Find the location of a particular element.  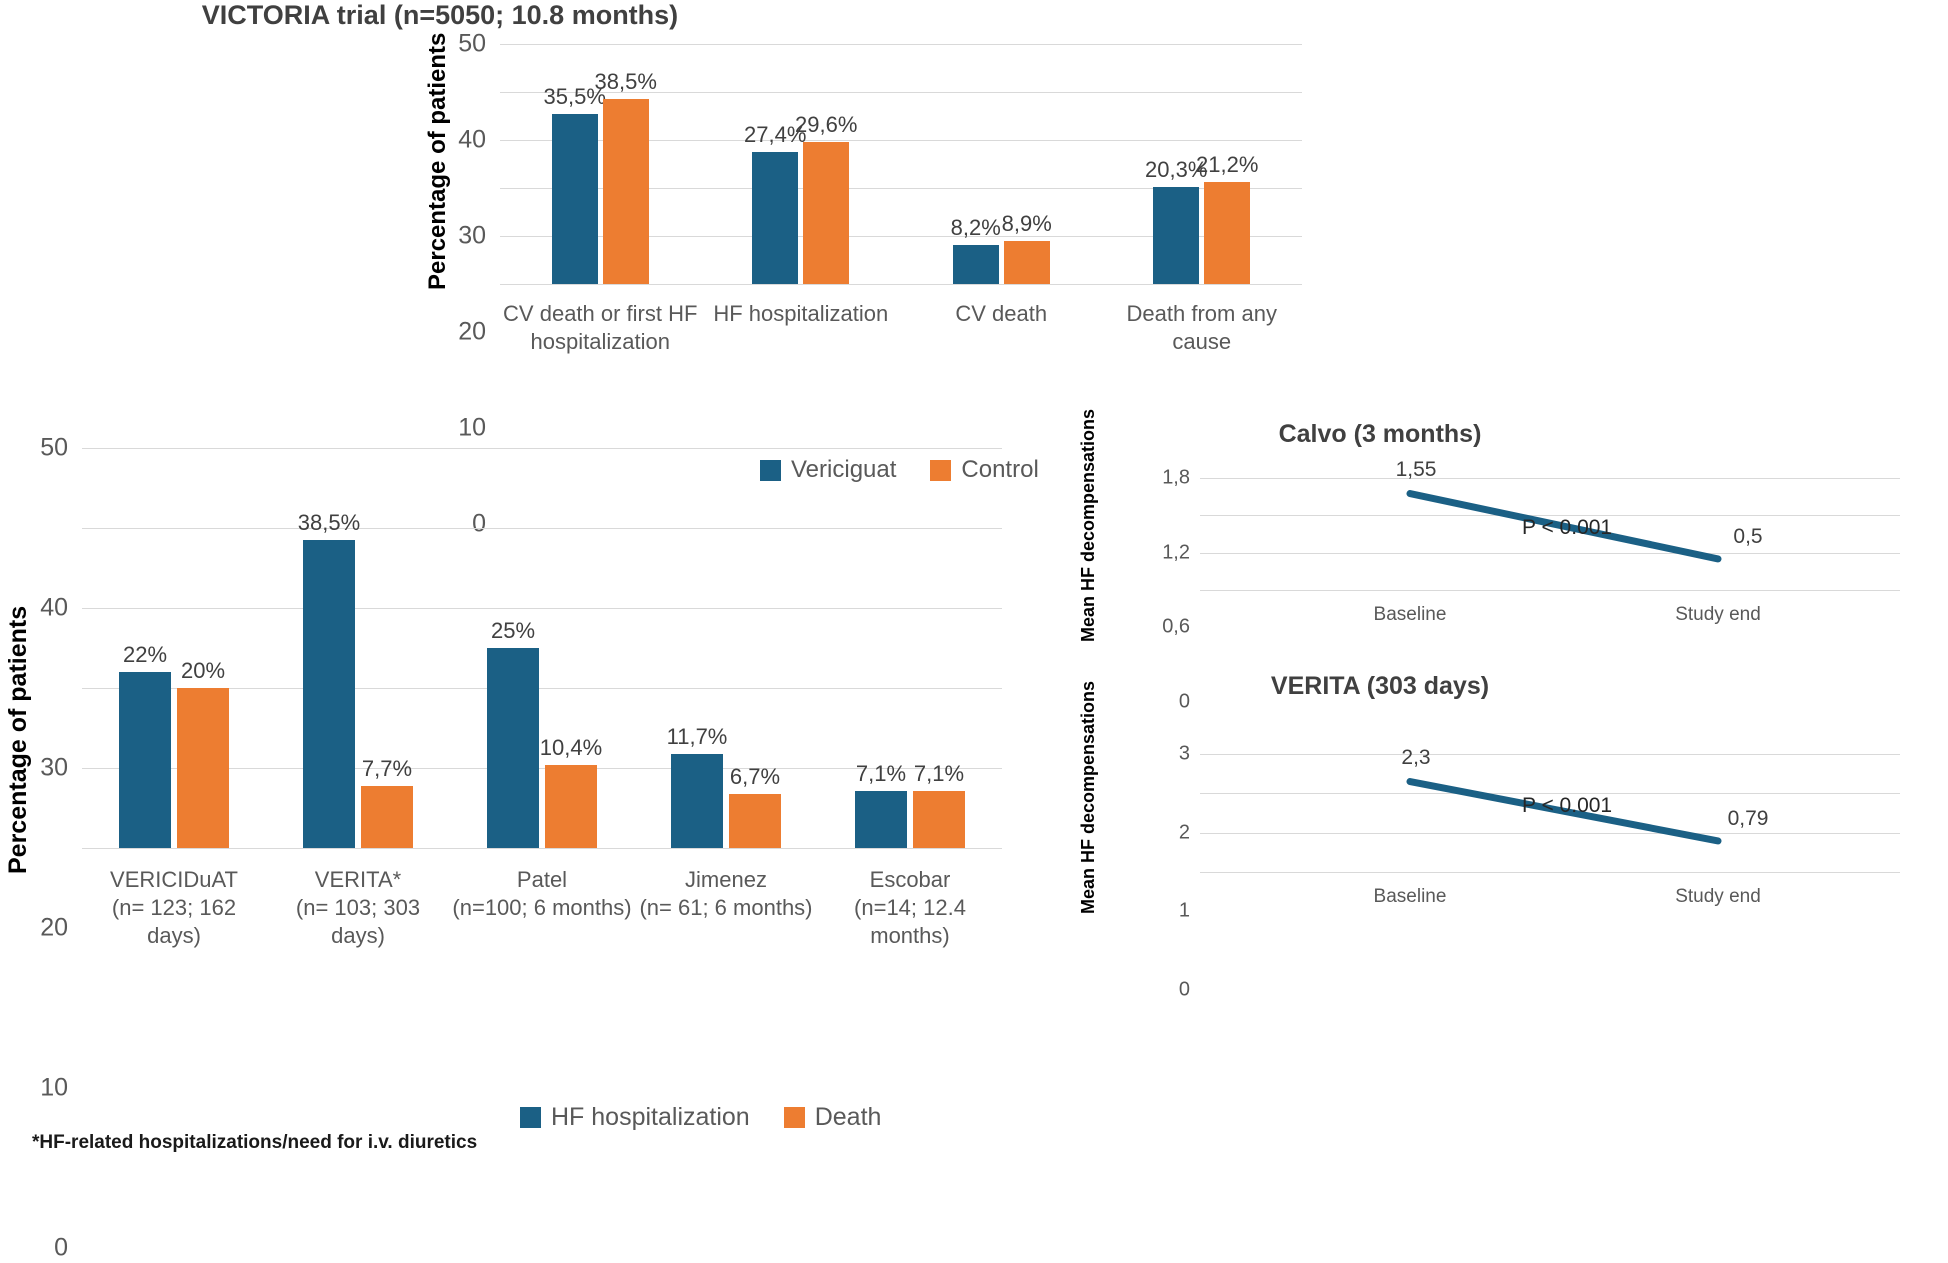

bar-value-label: 27,4% is located at coordinates (775, 135).